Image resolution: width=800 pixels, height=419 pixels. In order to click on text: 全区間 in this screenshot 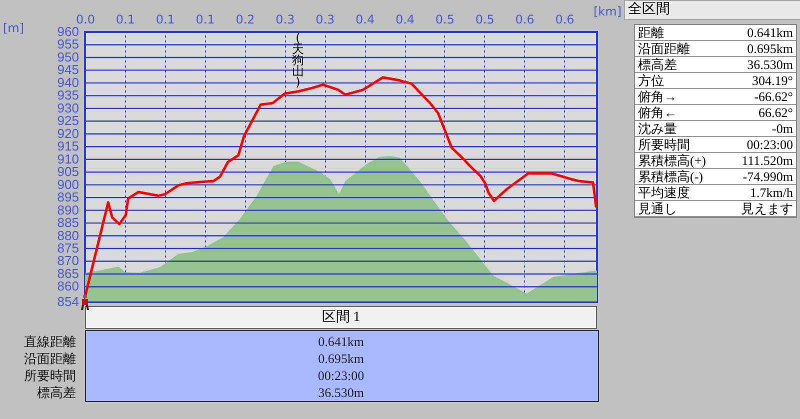, I will do `click(712, 10)`.